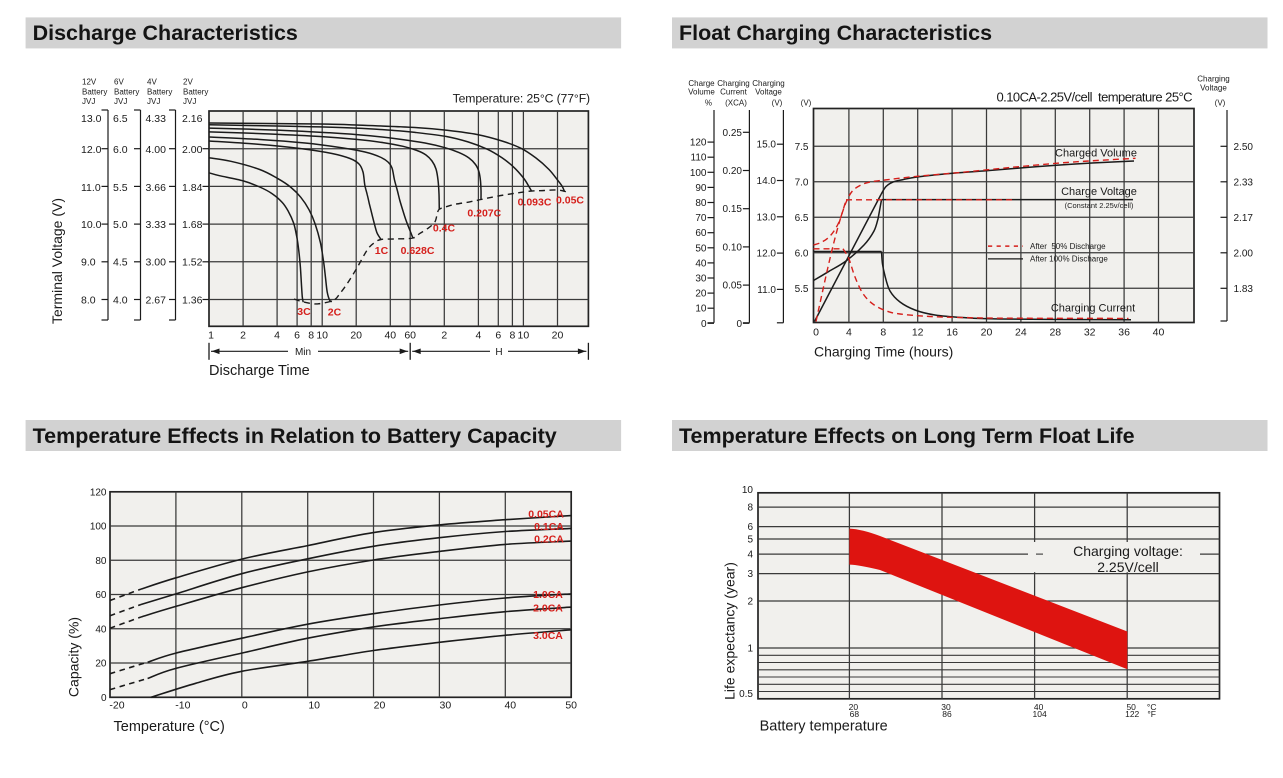  Describe the element at coordinates (701, 218) in the screenshot. I see `svg-text: 70` at that location.